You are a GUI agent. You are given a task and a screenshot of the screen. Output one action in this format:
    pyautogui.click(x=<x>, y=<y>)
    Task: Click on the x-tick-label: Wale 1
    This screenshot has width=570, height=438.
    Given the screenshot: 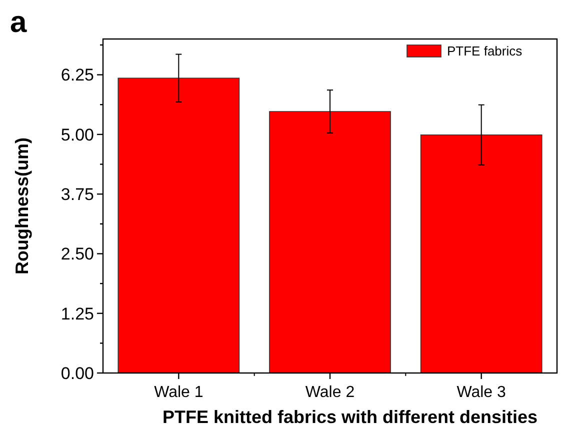 What is the action you would take?
    pyautogui.click(x=179, y=392)
    